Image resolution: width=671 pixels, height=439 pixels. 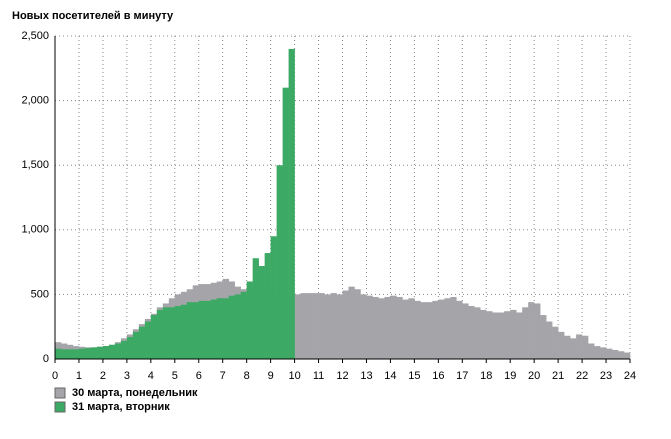 What do you see at coordinates (40, 294) in the screenshot?
I see `y-tick-label: 500` at bounding box center [40, 294].